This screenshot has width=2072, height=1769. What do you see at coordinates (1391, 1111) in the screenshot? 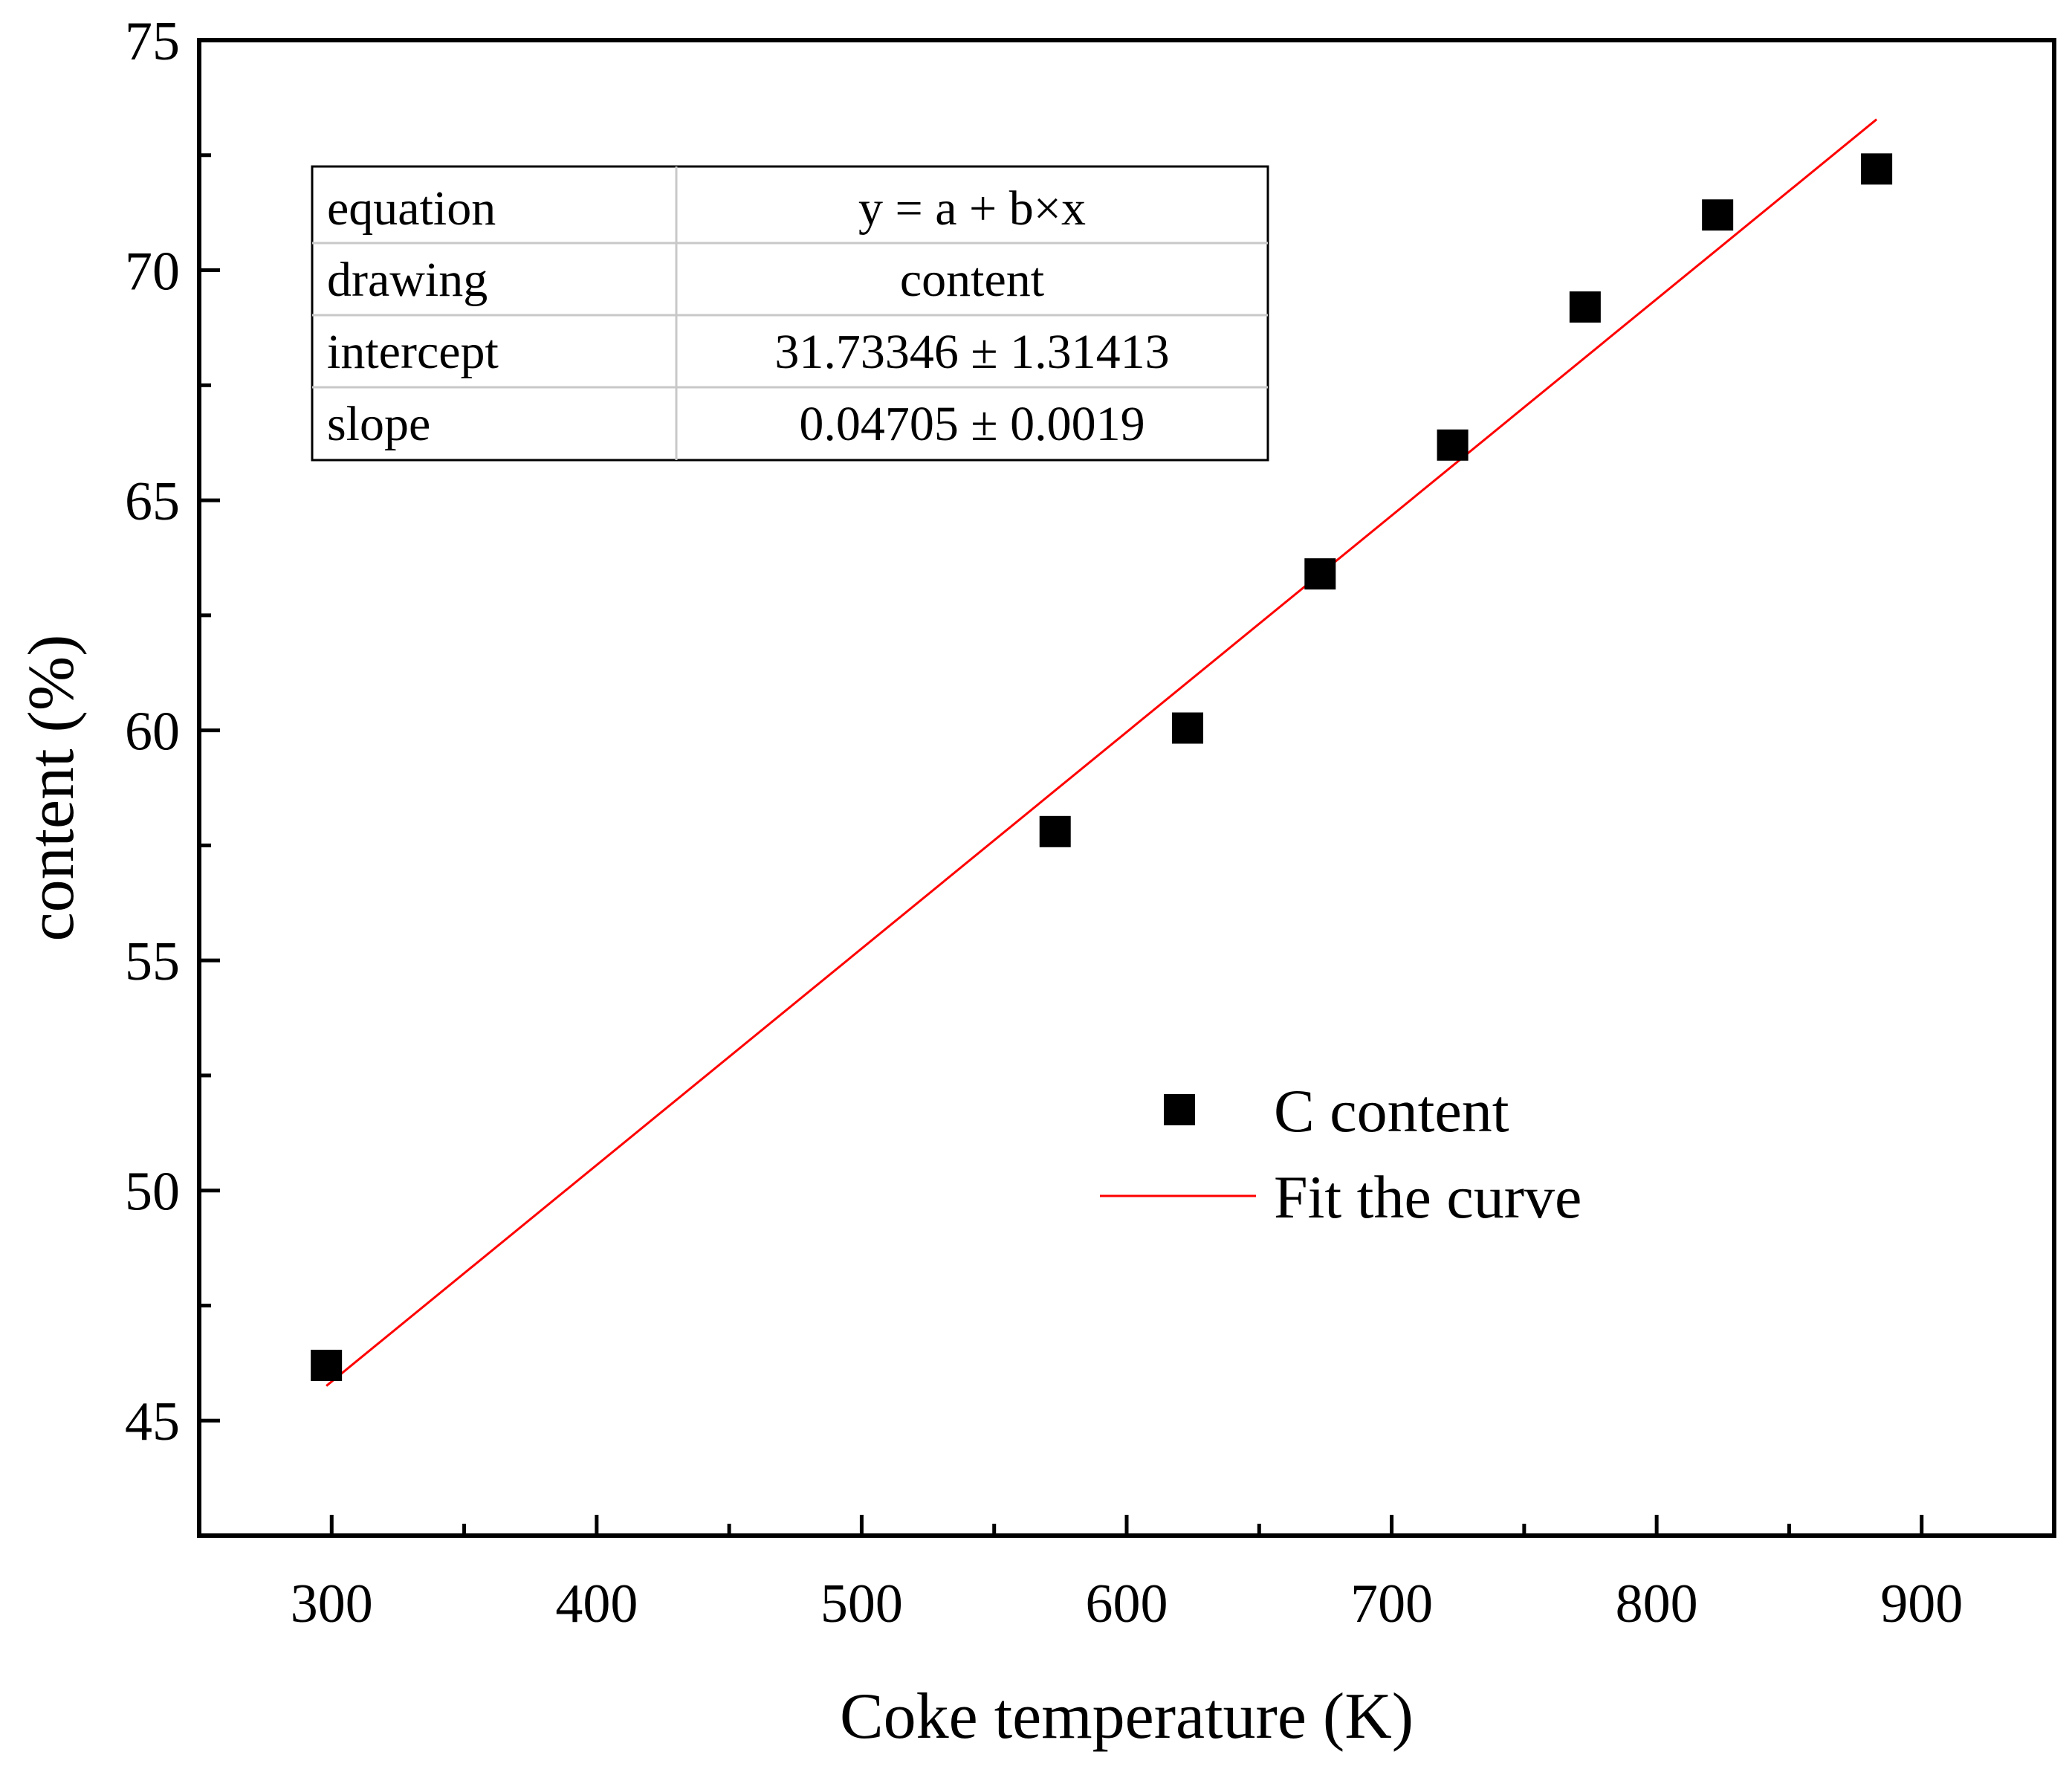
I see `legend-label-c-content: C content` at bounding box center [1391, 1111].